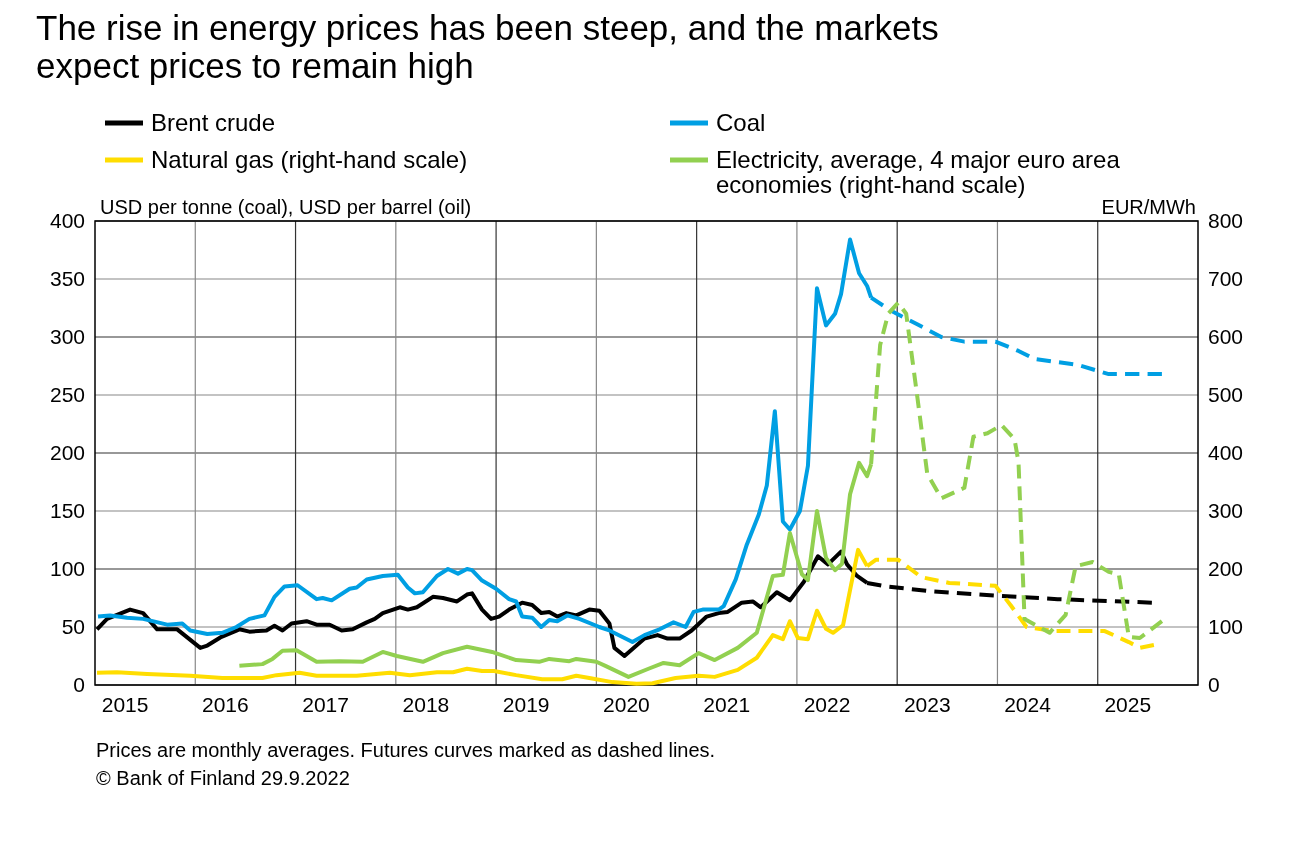  I want to click on y2-tick-label: 200, so click(1226, 568).